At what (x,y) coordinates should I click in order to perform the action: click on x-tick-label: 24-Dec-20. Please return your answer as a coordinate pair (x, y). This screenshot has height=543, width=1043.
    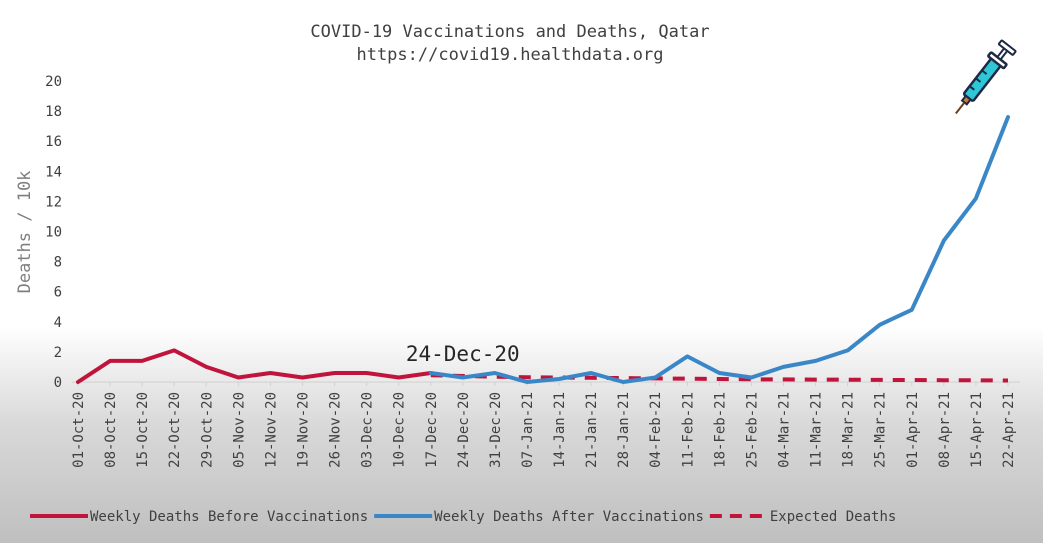
    Looking at the image, I should click on (464, 430).